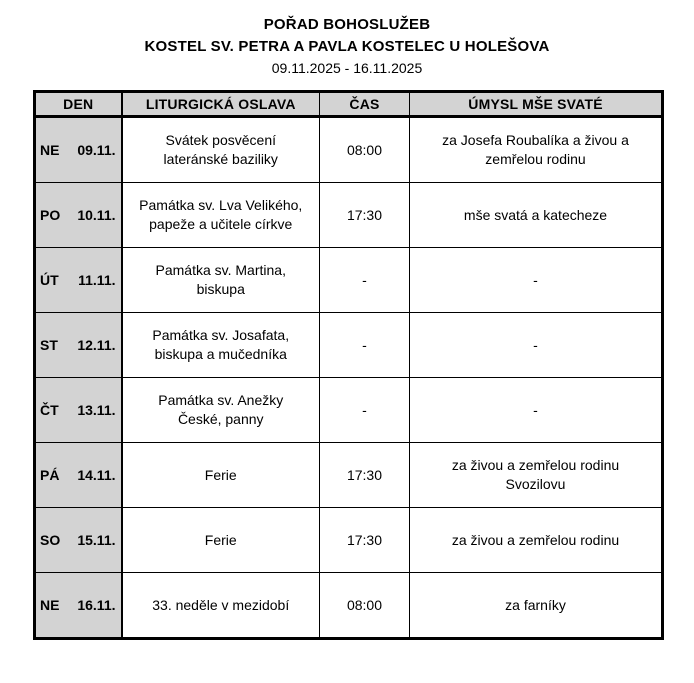 This screenshot has height=683, width=694. I want to click on date-range: 09.11.2025 - 16.11.2025, so click(347, 68).